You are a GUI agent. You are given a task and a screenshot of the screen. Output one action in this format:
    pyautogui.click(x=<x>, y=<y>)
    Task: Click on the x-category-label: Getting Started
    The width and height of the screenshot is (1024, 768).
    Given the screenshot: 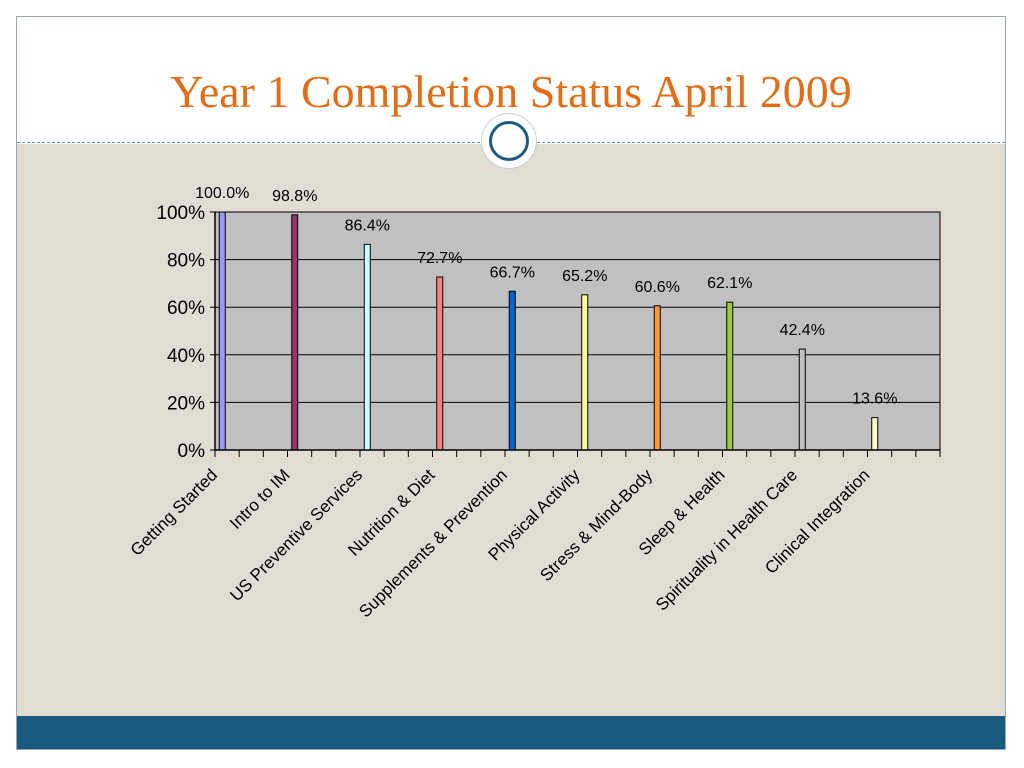 What is the action you would take?
    pyautogui.click(x=174, y=512)
    